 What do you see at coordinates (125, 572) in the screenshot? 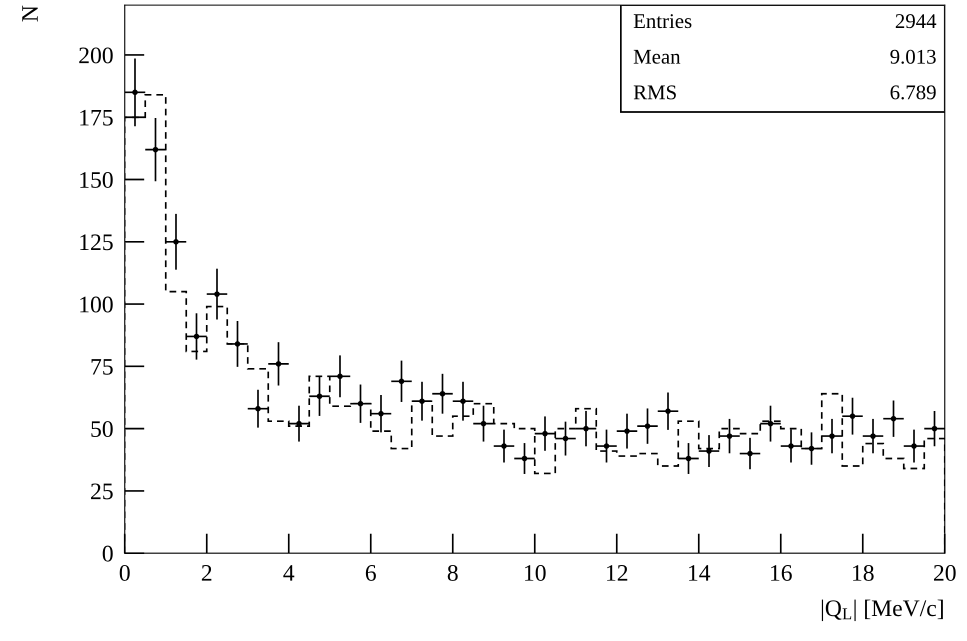
I see `x-tick-label: 0` at bounding box center [125, 572].